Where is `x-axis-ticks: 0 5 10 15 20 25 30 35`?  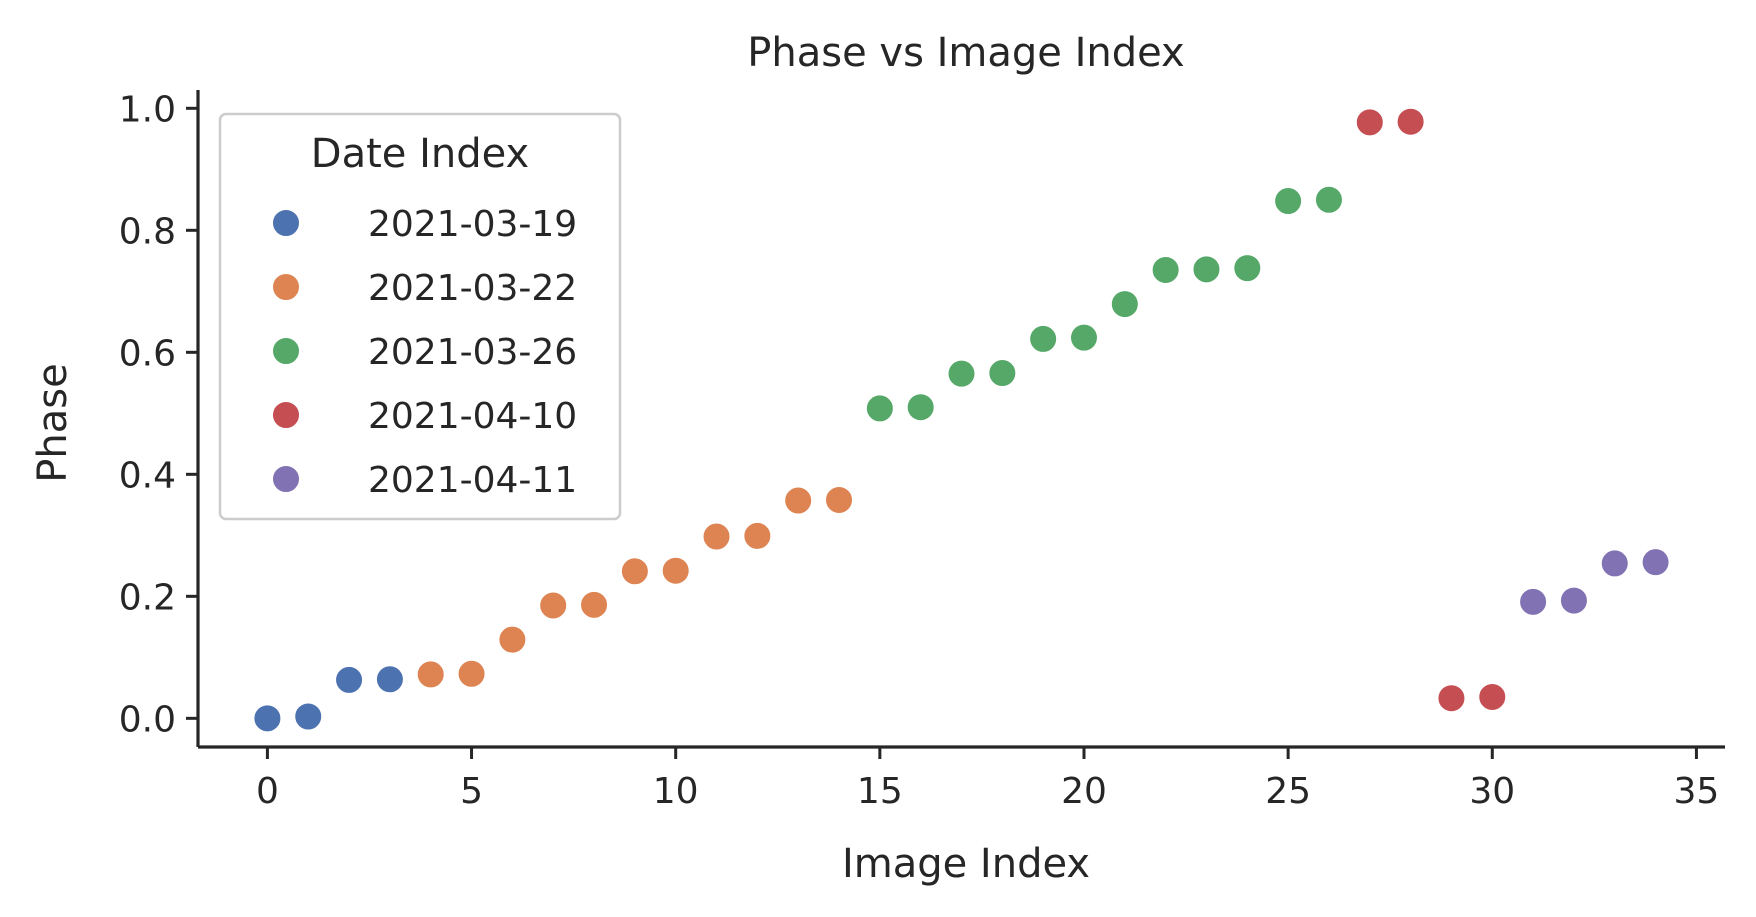 x-axis-ticks: 0 5 10 15 20 25 30 35 is located at coordinates (987, 779).